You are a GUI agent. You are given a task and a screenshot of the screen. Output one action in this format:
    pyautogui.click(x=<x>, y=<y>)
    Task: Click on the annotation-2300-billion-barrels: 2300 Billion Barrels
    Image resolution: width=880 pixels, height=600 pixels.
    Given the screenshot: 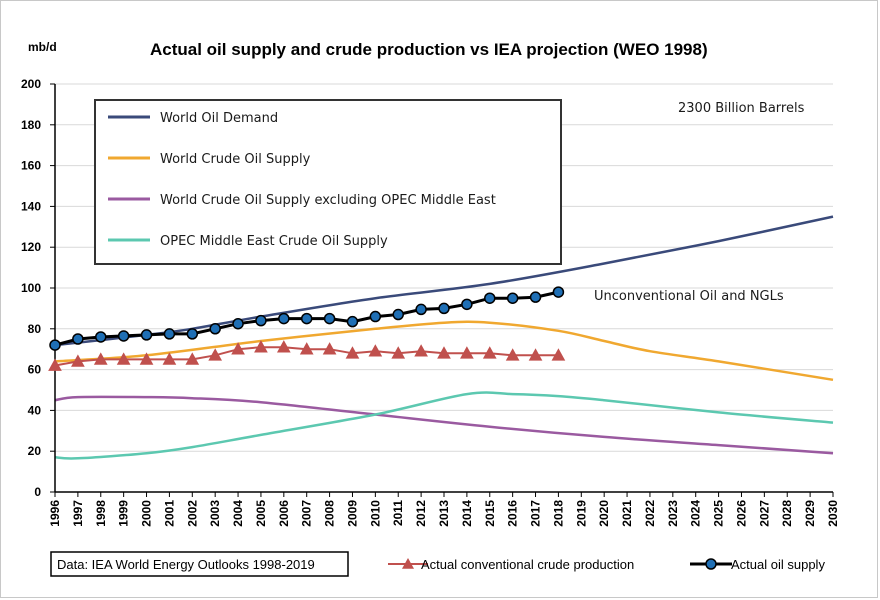 What is the action you would take?
    pyautogui.click(x=741, y=108)
    